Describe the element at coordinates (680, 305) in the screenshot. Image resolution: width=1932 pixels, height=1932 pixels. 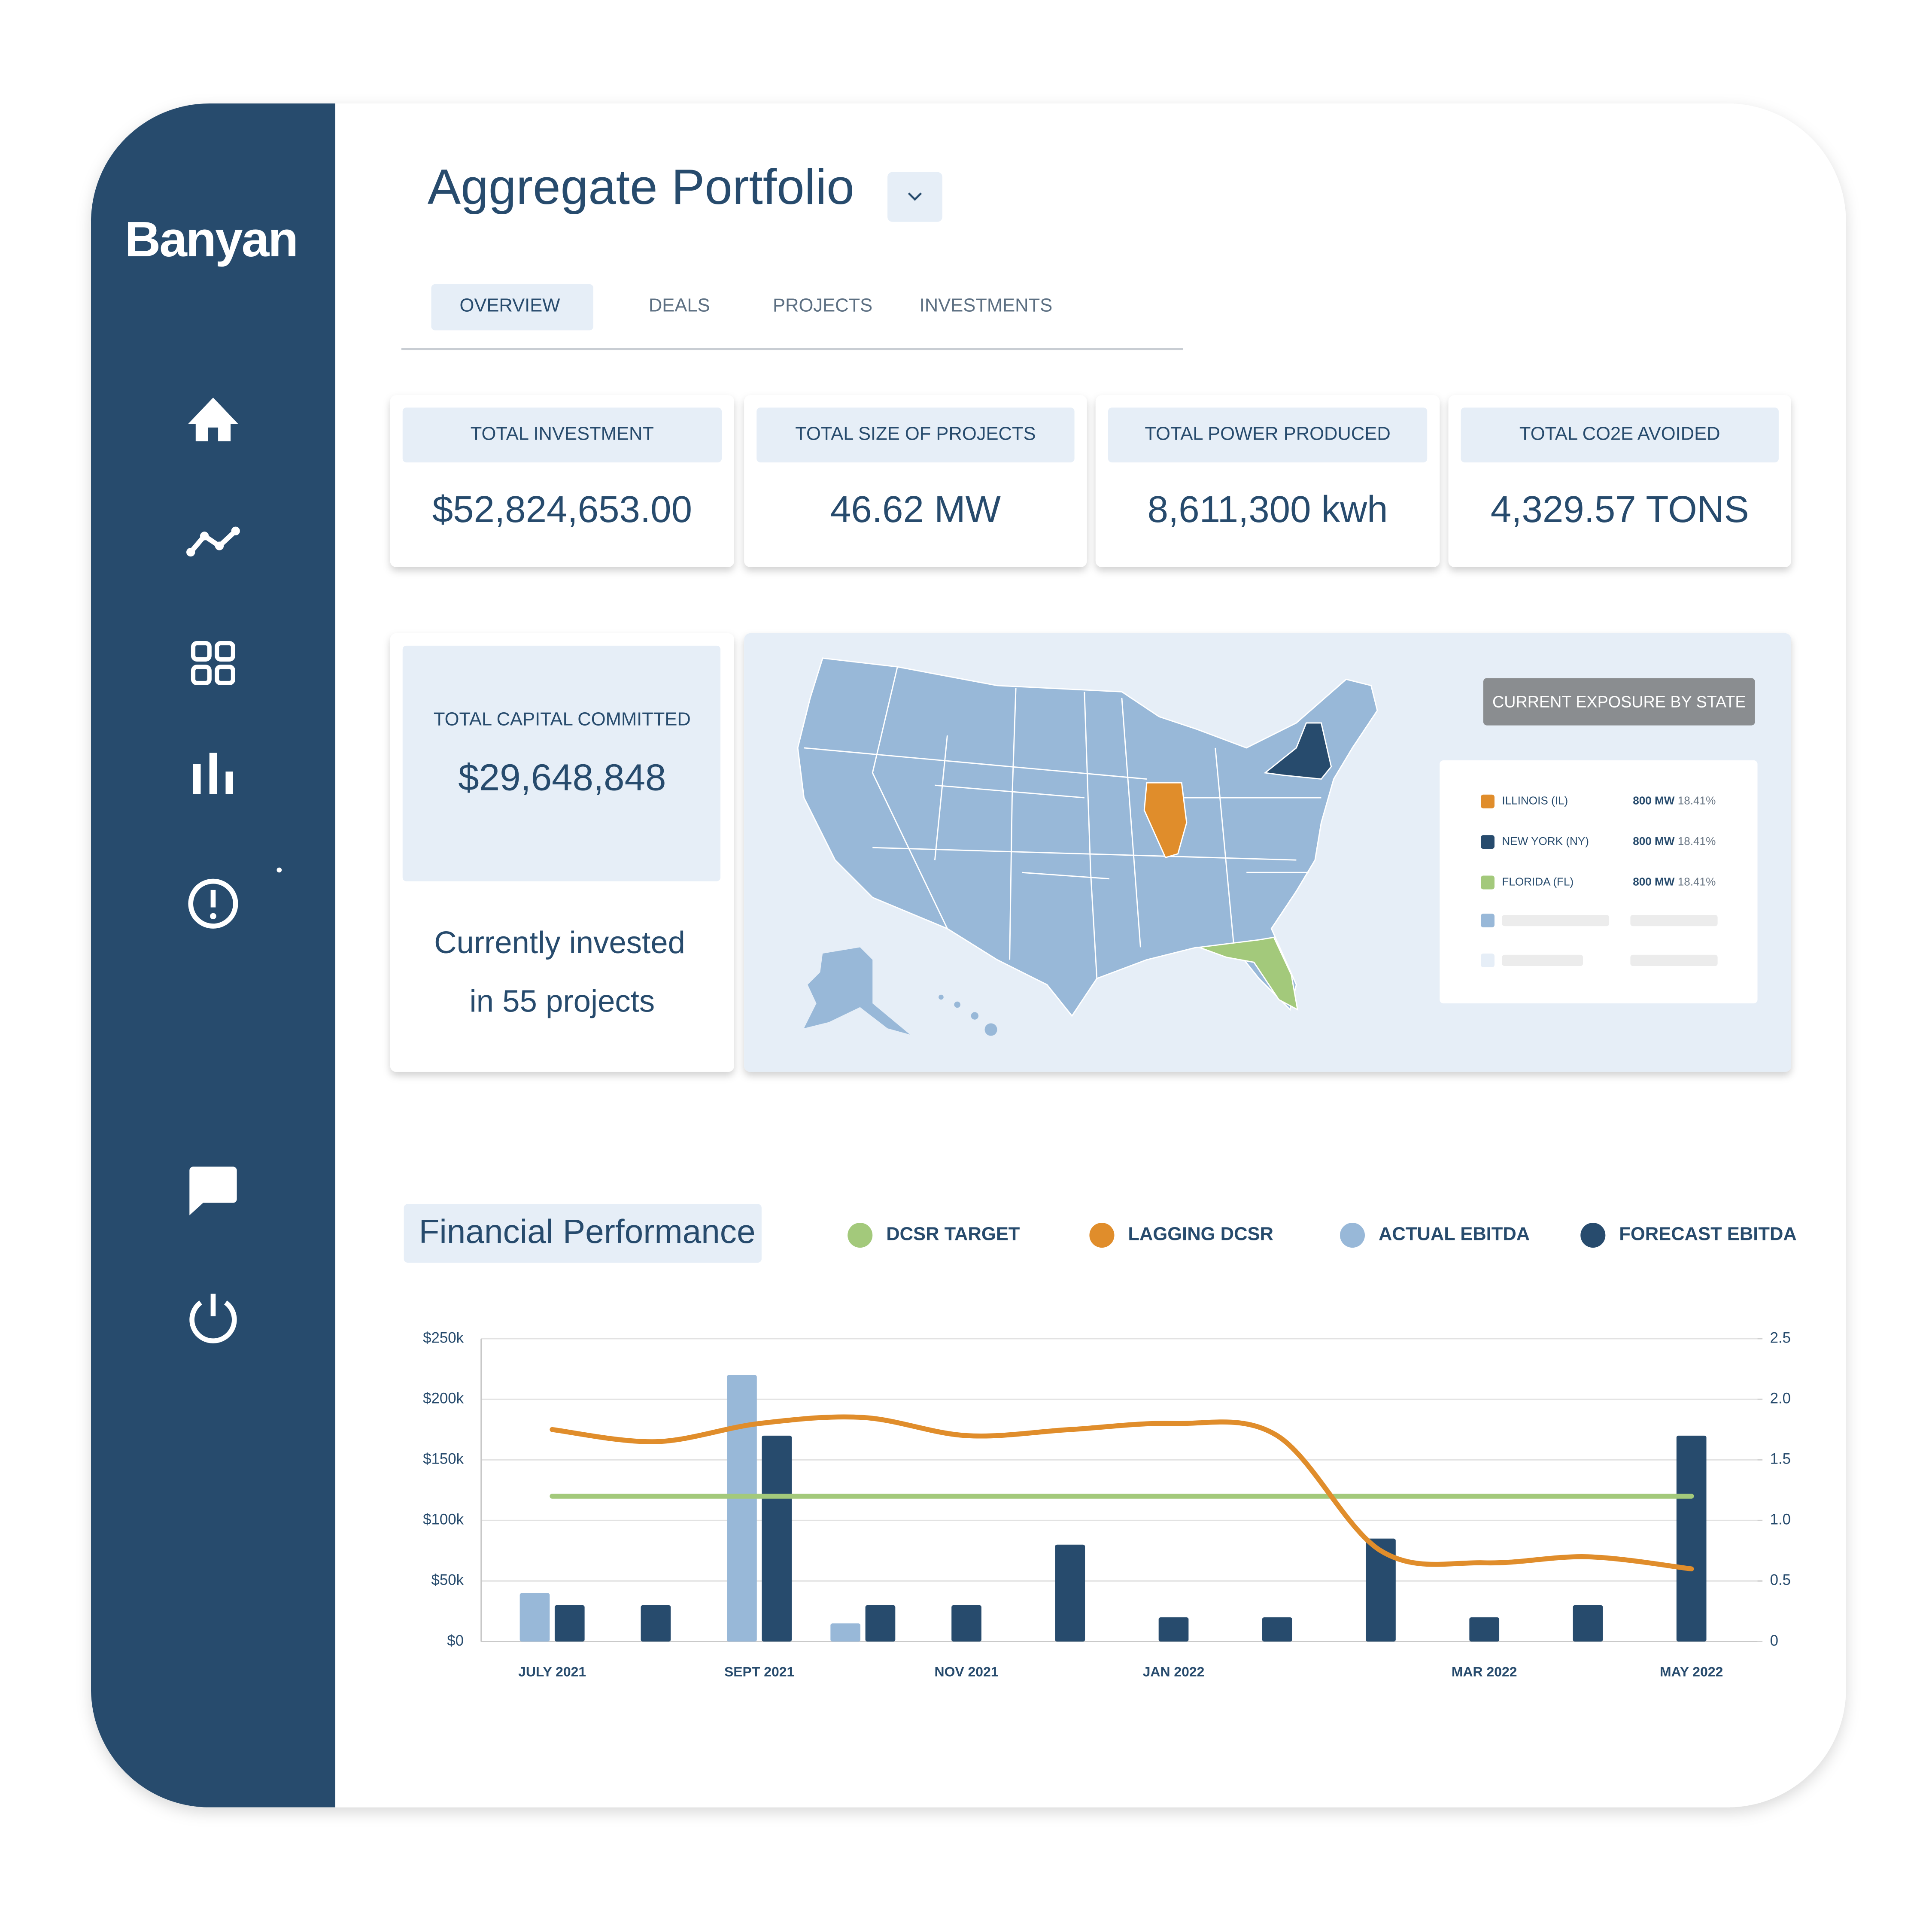
I see `tab: DEALS` at that location.